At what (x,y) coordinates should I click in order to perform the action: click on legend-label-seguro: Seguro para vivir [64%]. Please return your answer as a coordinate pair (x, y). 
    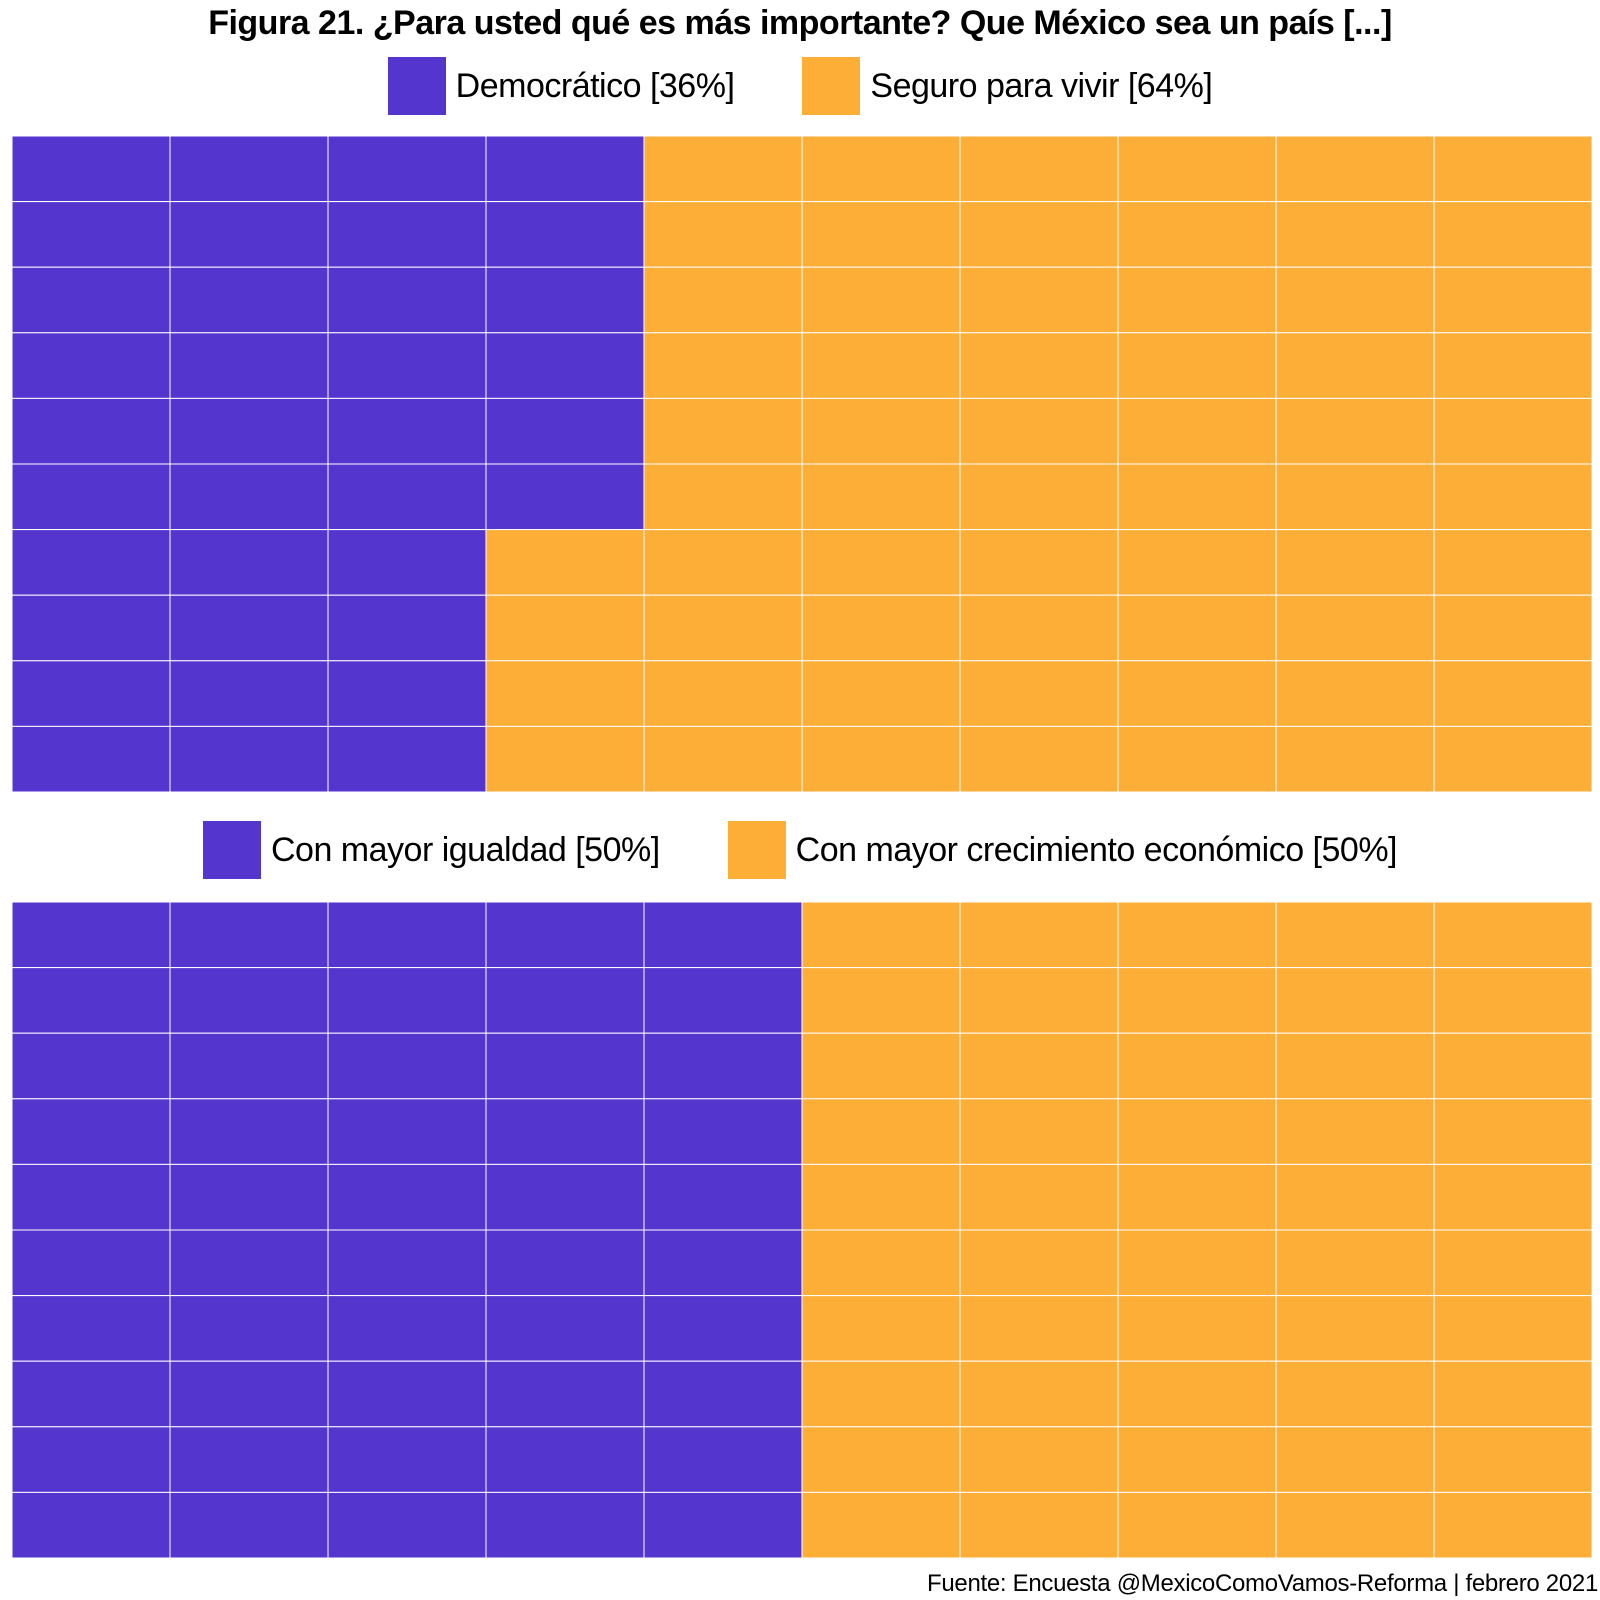
    Looking at the image, I should click on (1041, 85).